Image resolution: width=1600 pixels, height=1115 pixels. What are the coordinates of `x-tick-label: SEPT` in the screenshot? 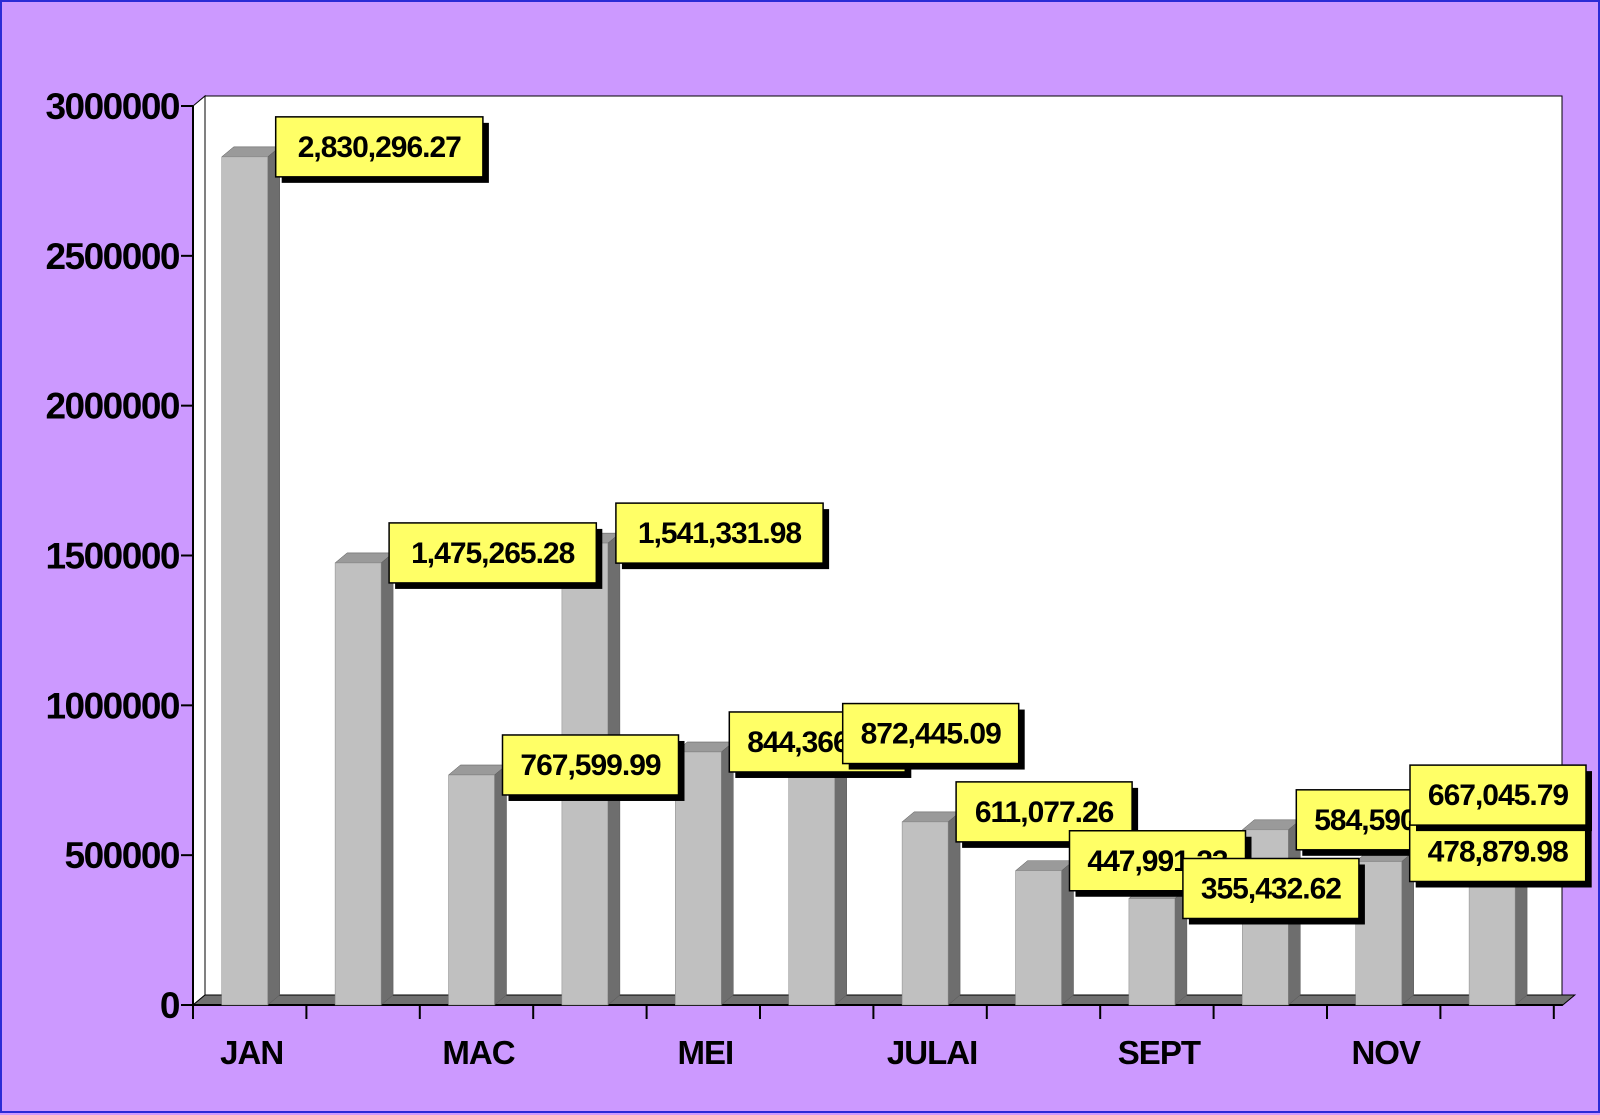 It's located at (1159, 1052).